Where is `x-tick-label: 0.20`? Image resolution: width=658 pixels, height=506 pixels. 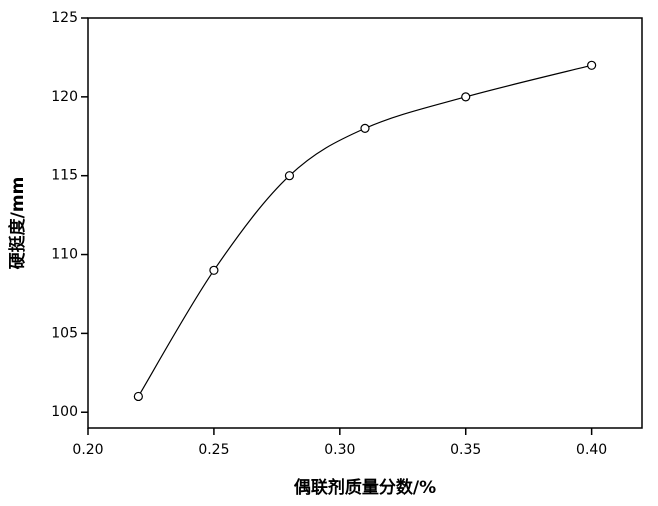
x-tick-label: 0.20 is located at coordinates (87, 450).